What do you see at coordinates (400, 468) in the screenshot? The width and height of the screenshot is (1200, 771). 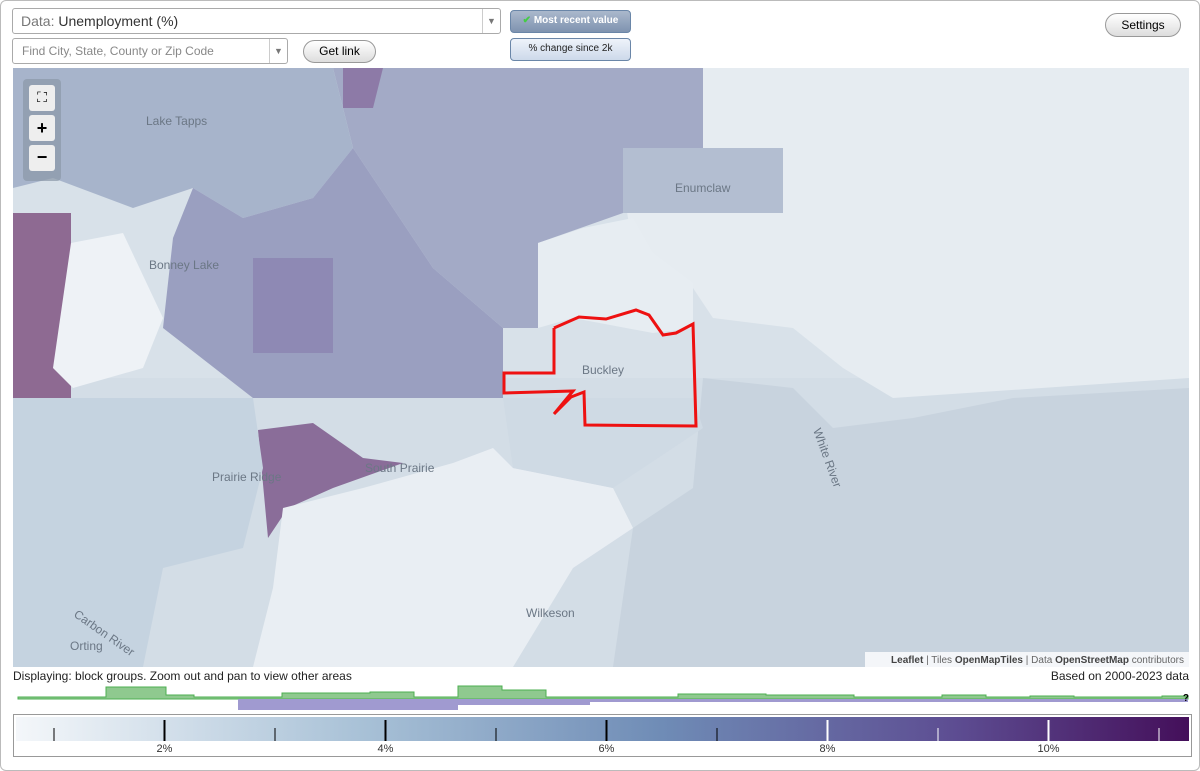 I see `place-label: South Prairie` at bounding box center [400, 468].